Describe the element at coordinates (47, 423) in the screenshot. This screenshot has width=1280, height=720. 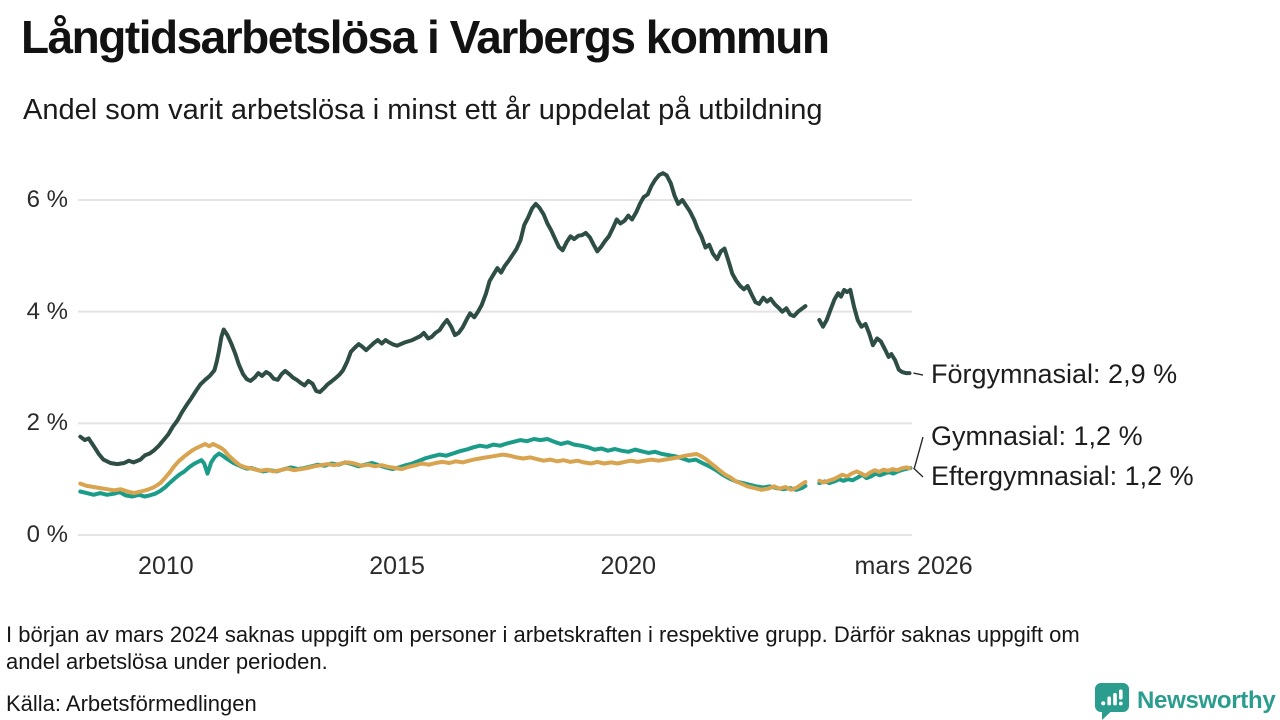
I see `y-axis-tick-label: 2 %` at that location.